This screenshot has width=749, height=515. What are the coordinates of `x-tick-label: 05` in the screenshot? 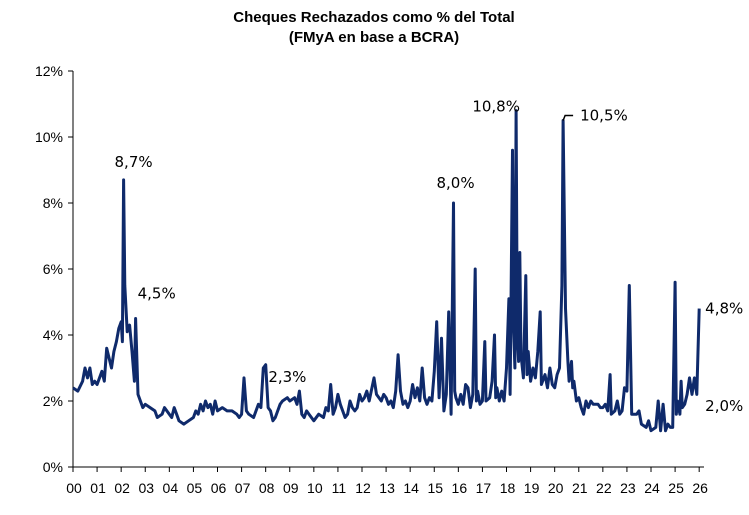 It's located at (195, 488).